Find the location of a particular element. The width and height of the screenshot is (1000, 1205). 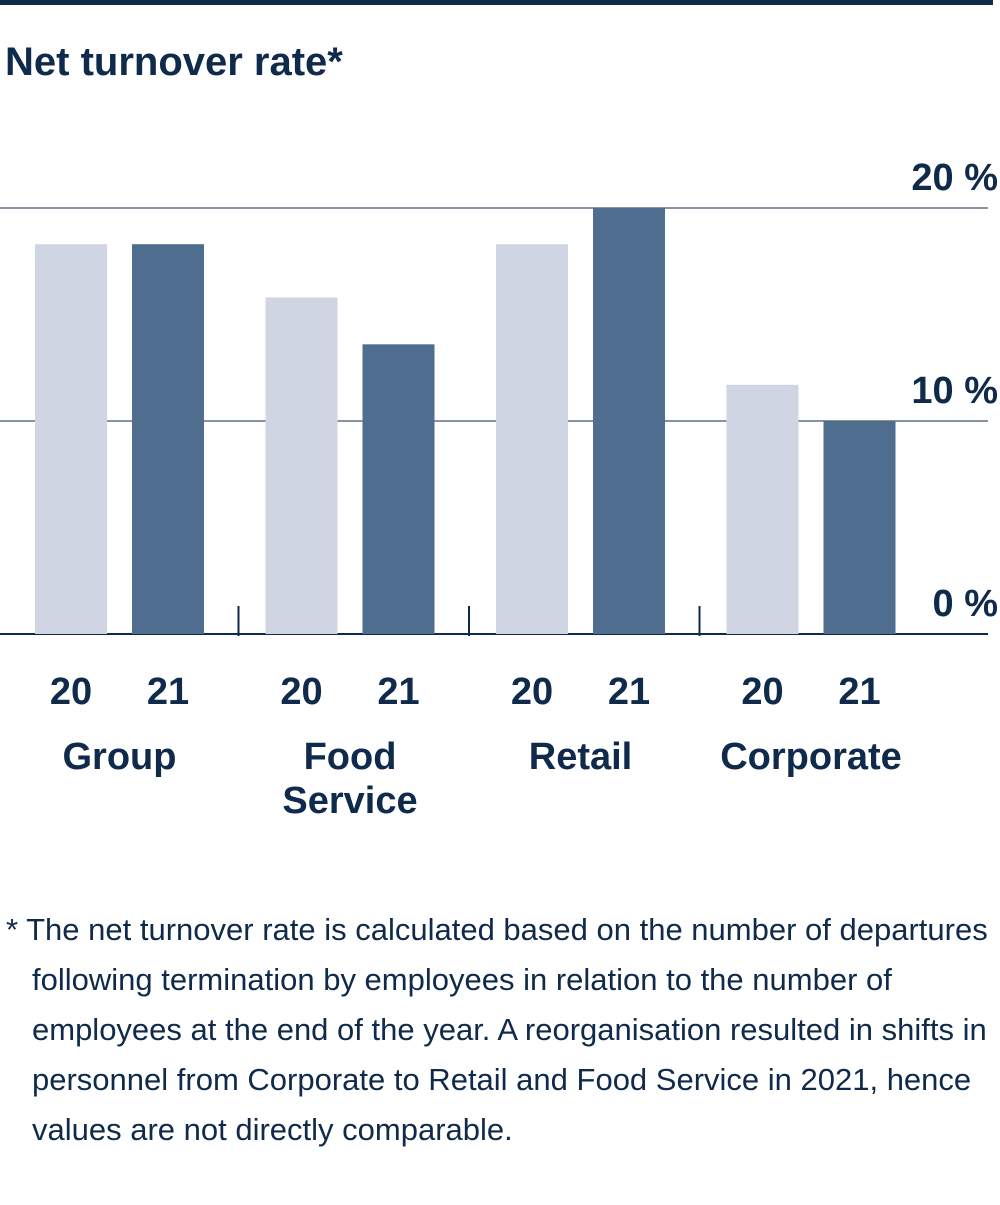

chart-title: Net turnover rate* is located at coordinates (174, 62).